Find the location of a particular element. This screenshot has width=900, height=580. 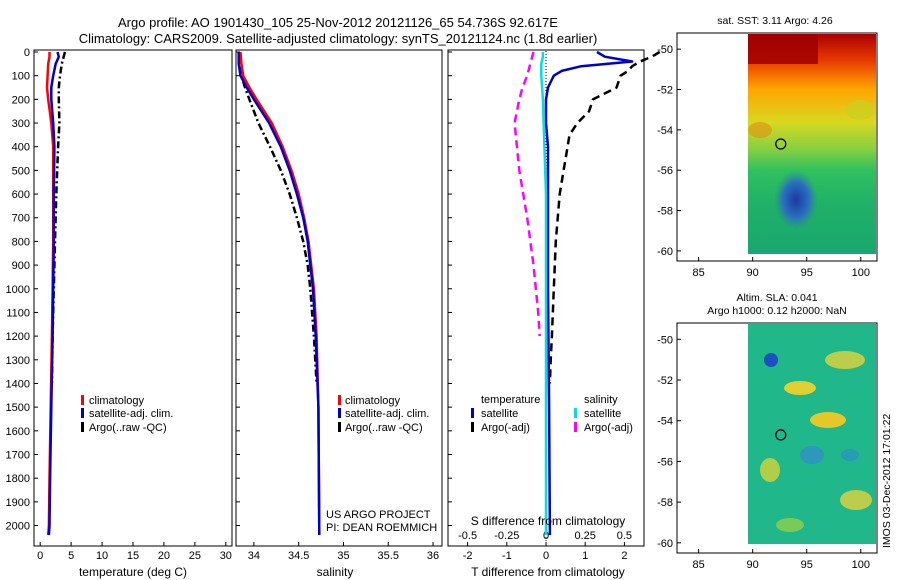

sst-cold-patch is located at coordinates (796, 200).